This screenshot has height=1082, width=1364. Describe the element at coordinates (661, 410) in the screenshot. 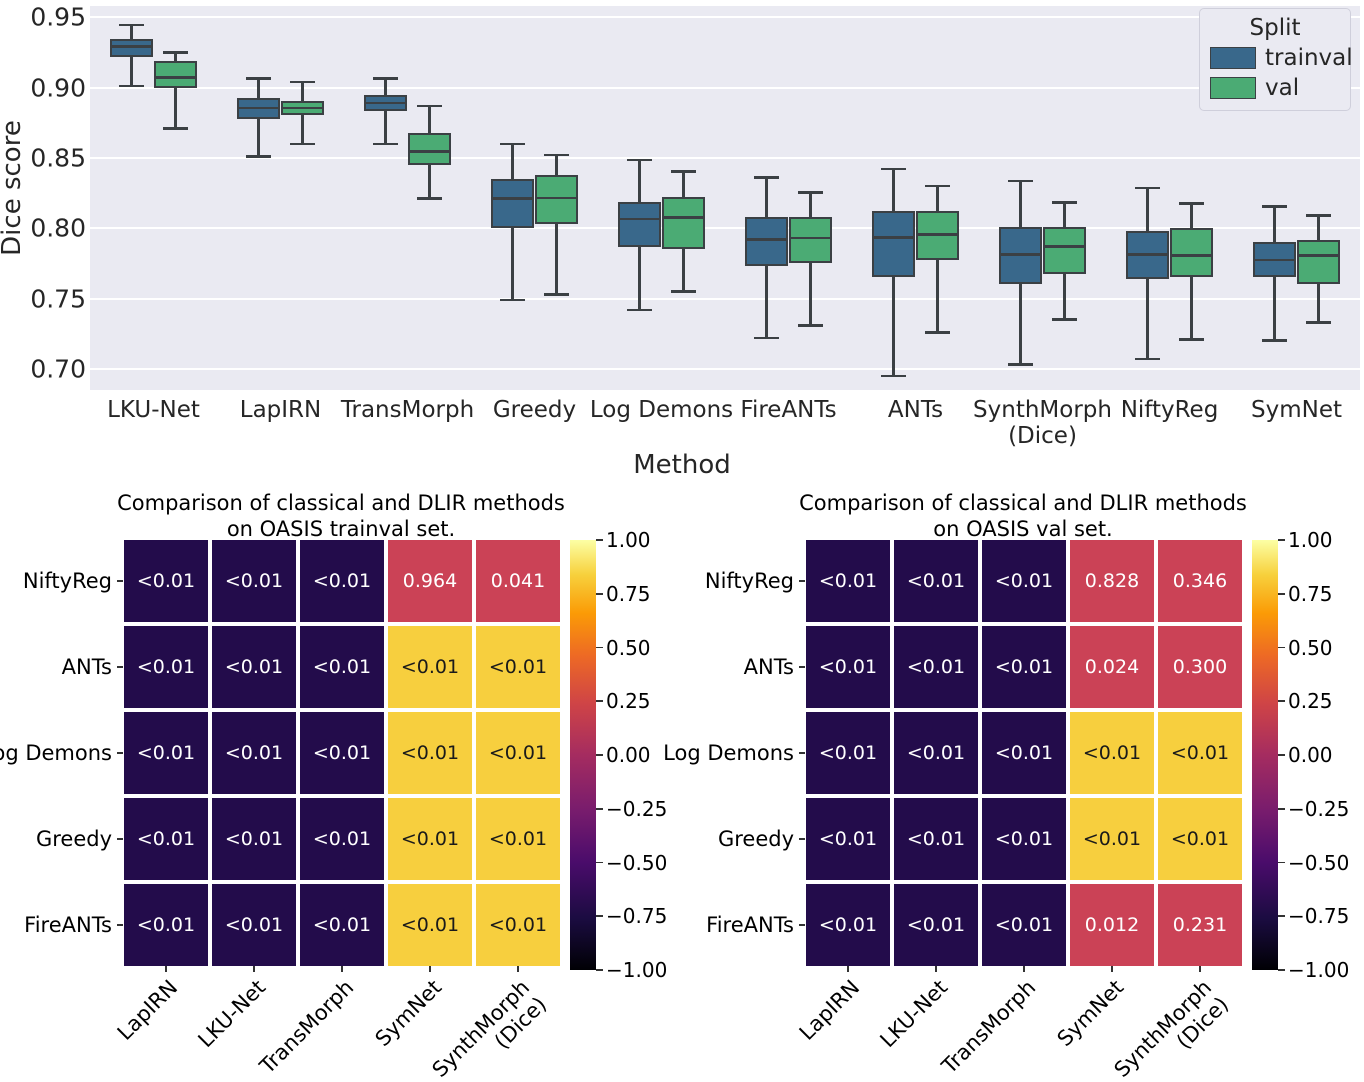

I see `x-tick-label: Log Demons` at that location.